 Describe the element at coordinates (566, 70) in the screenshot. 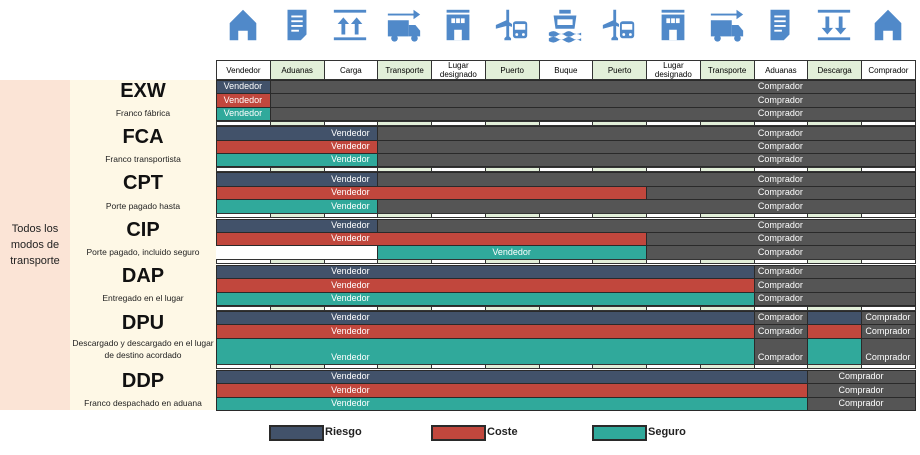

I see `column-header-cell: Buque` at that location.